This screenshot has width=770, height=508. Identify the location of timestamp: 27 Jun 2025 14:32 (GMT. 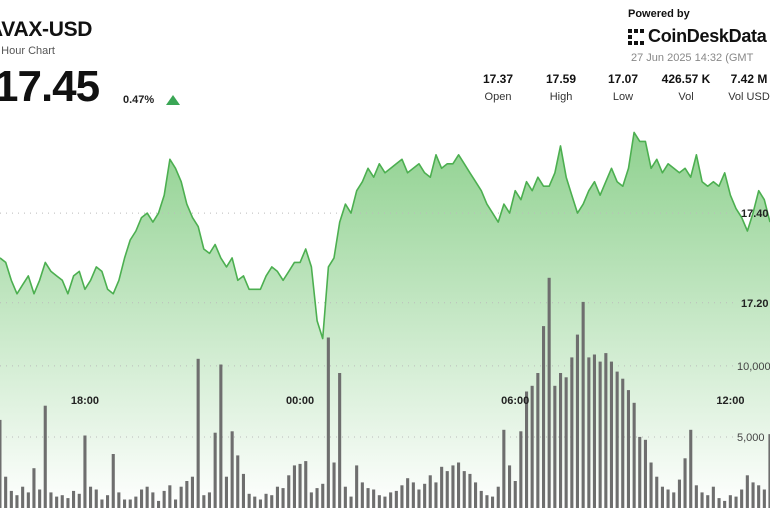
(692, 58).